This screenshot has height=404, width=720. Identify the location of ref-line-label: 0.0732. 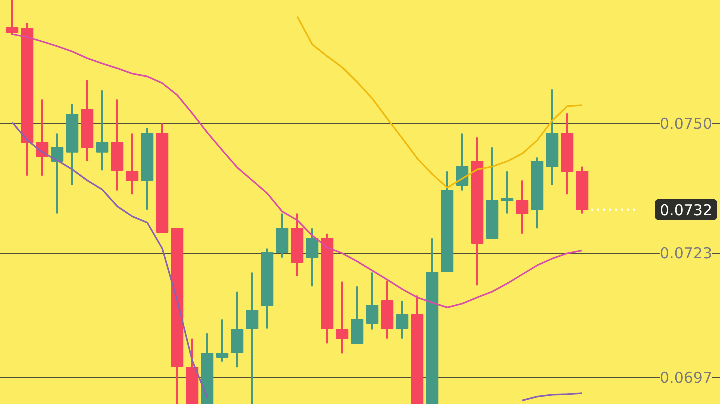
(686, 210).